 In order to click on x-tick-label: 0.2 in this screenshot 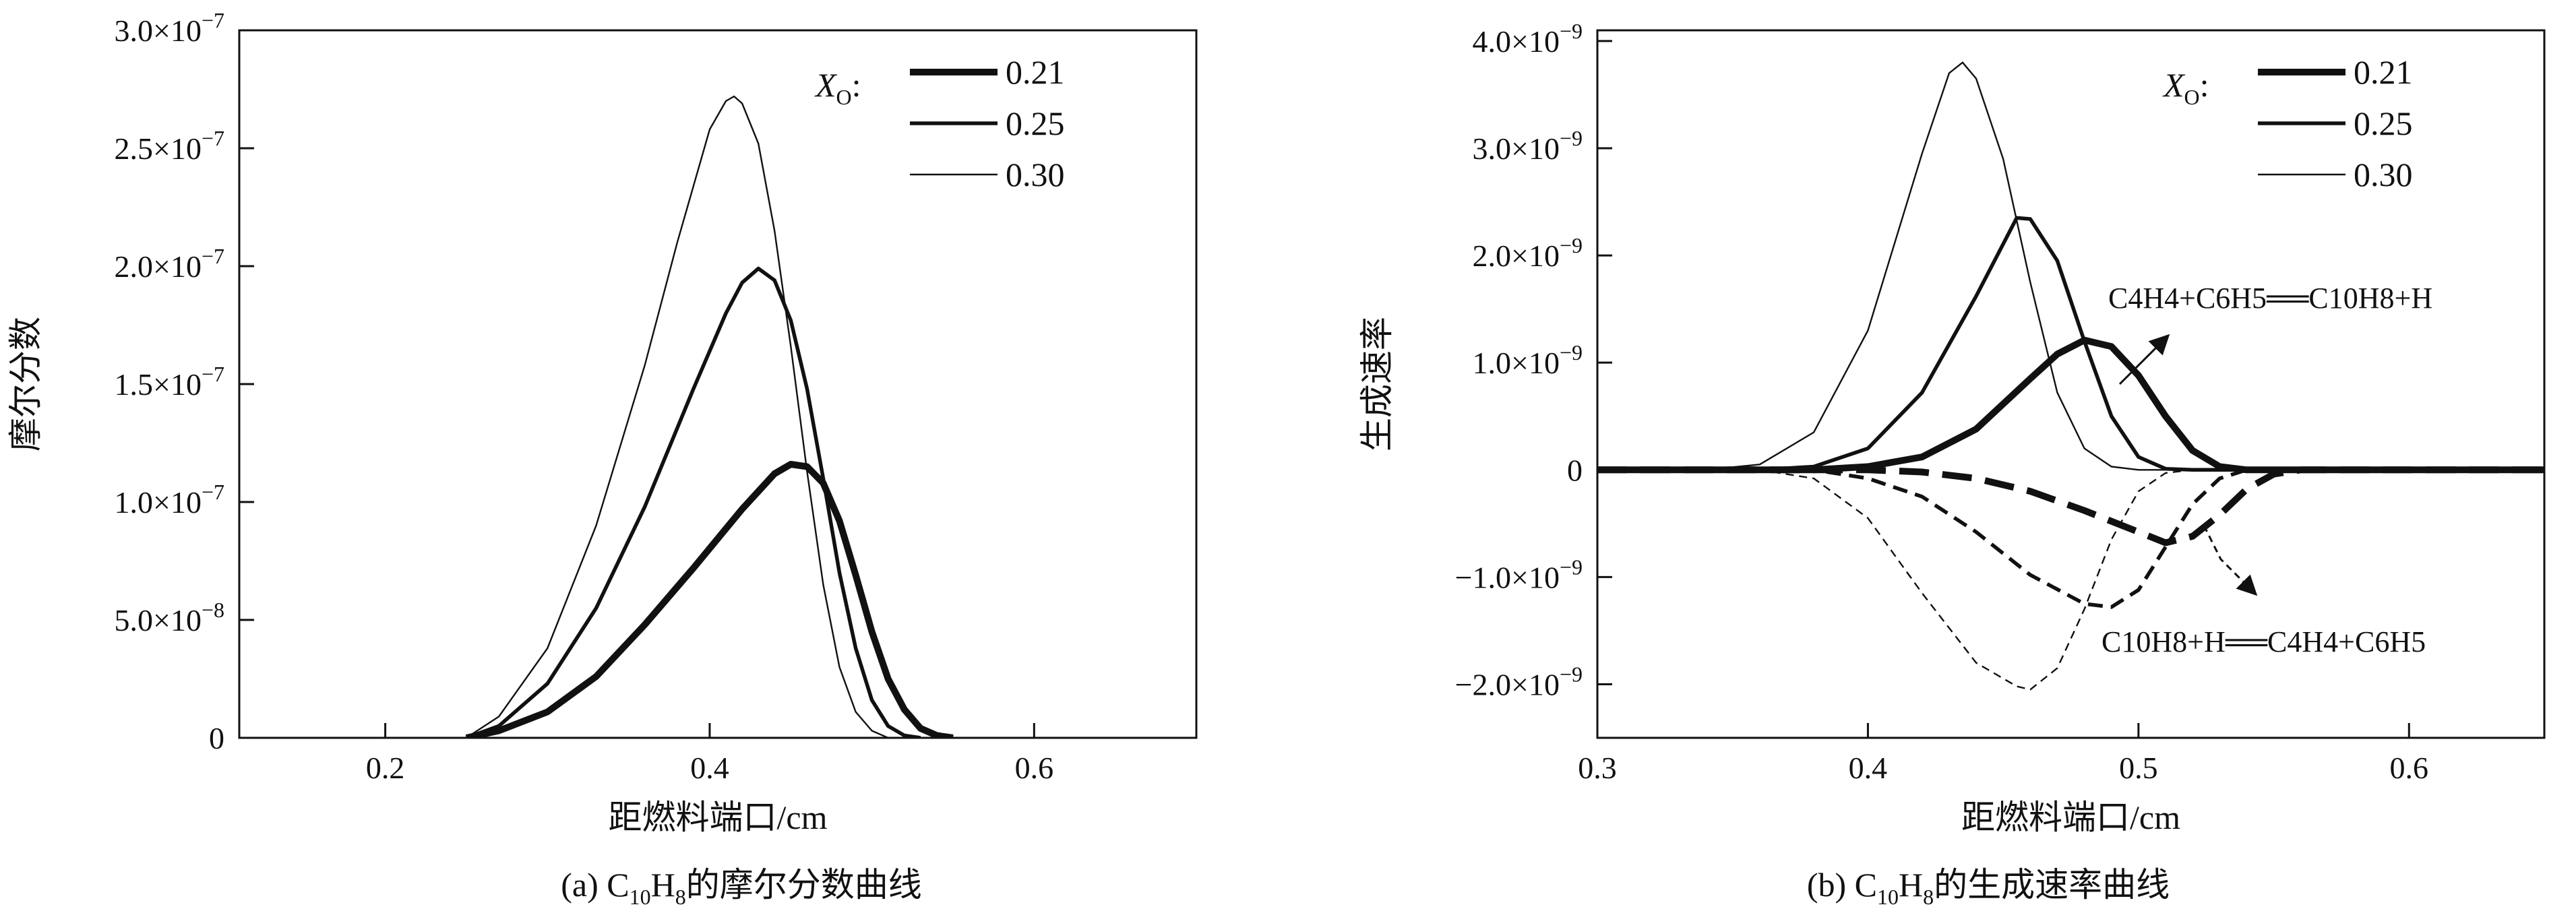, I will do `click(386, 768)`.